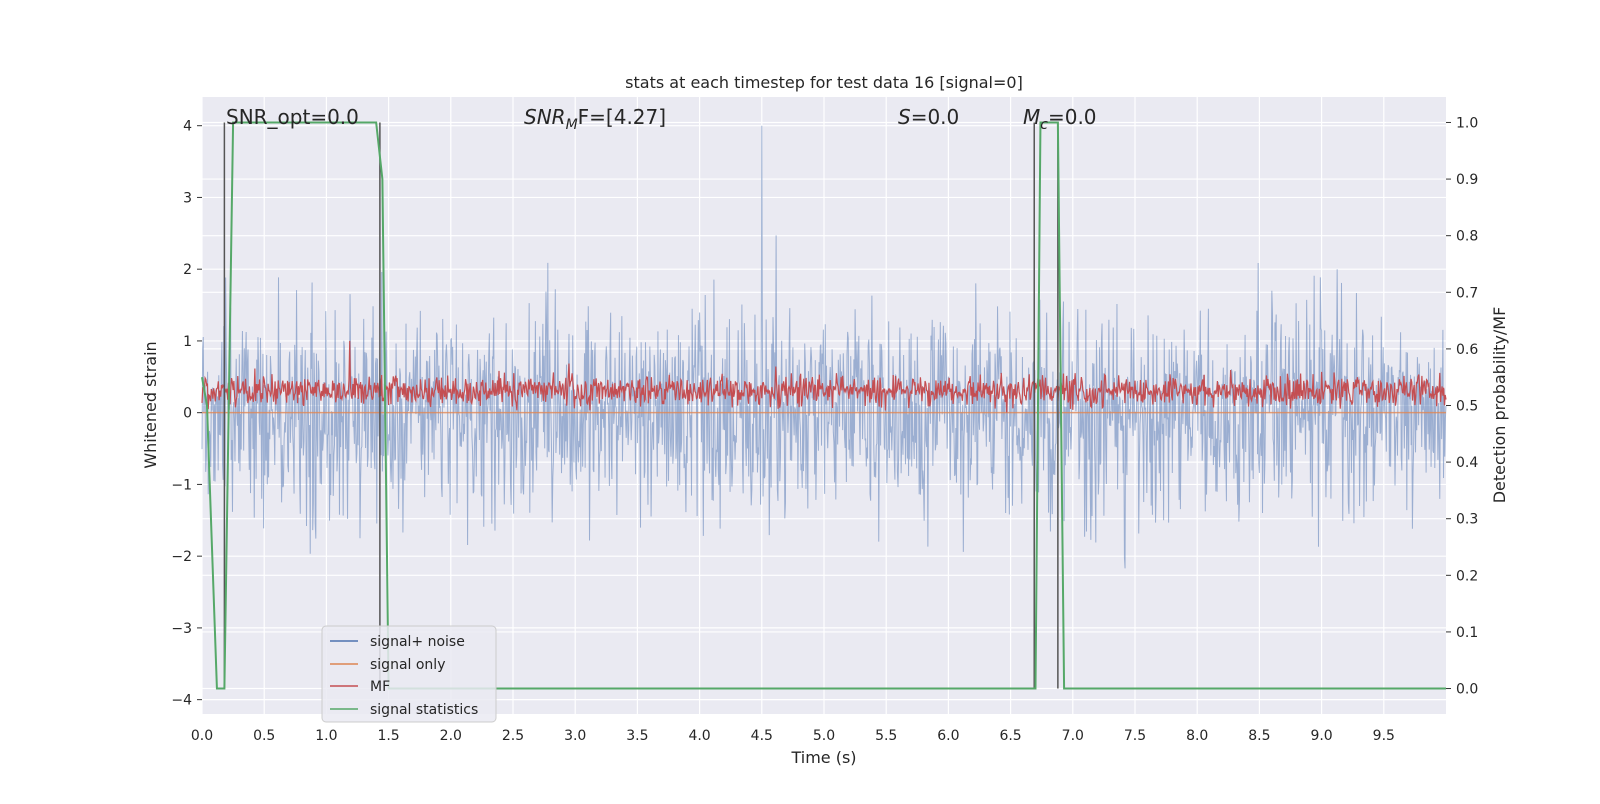 The width and height of the screenshot is (1600, 804). Describe the element at coordinates (1073, 736) in the screenshot. I see `x-tick-label: 7.0` at that location.